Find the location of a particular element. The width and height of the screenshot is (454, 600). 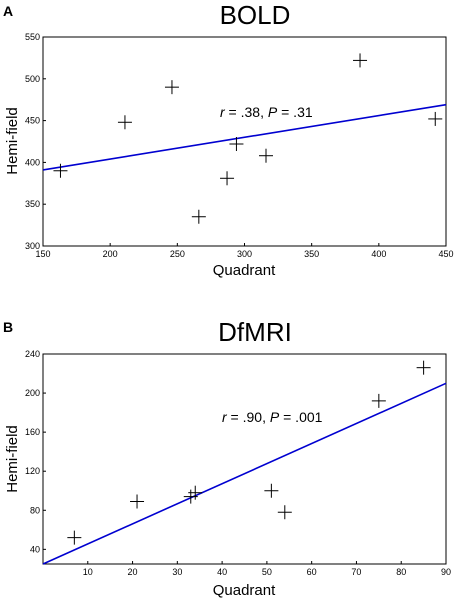

y-tick-label: 200 is located at coordinates (32, 393).